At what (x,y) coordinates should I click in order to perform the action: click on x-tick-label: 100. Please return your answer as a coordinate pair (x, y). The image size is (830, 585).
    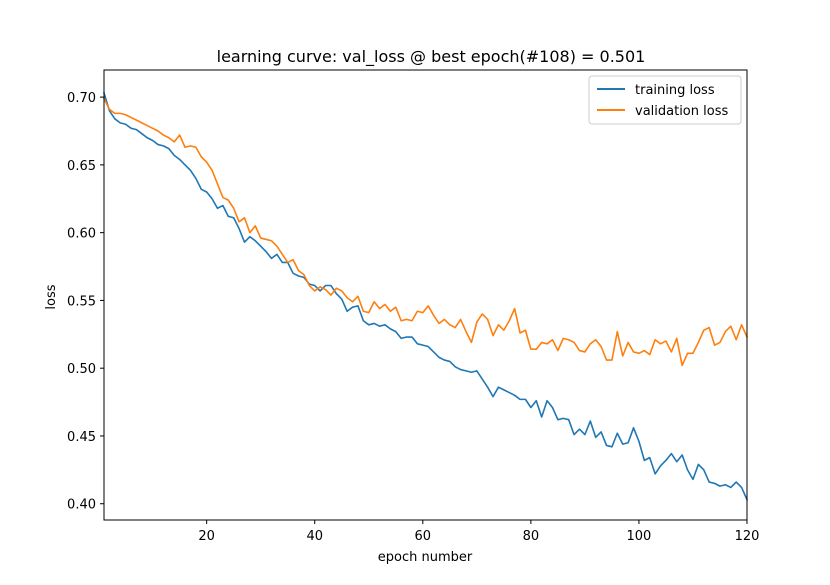
    Looking at the image, I should click on (639, 536).